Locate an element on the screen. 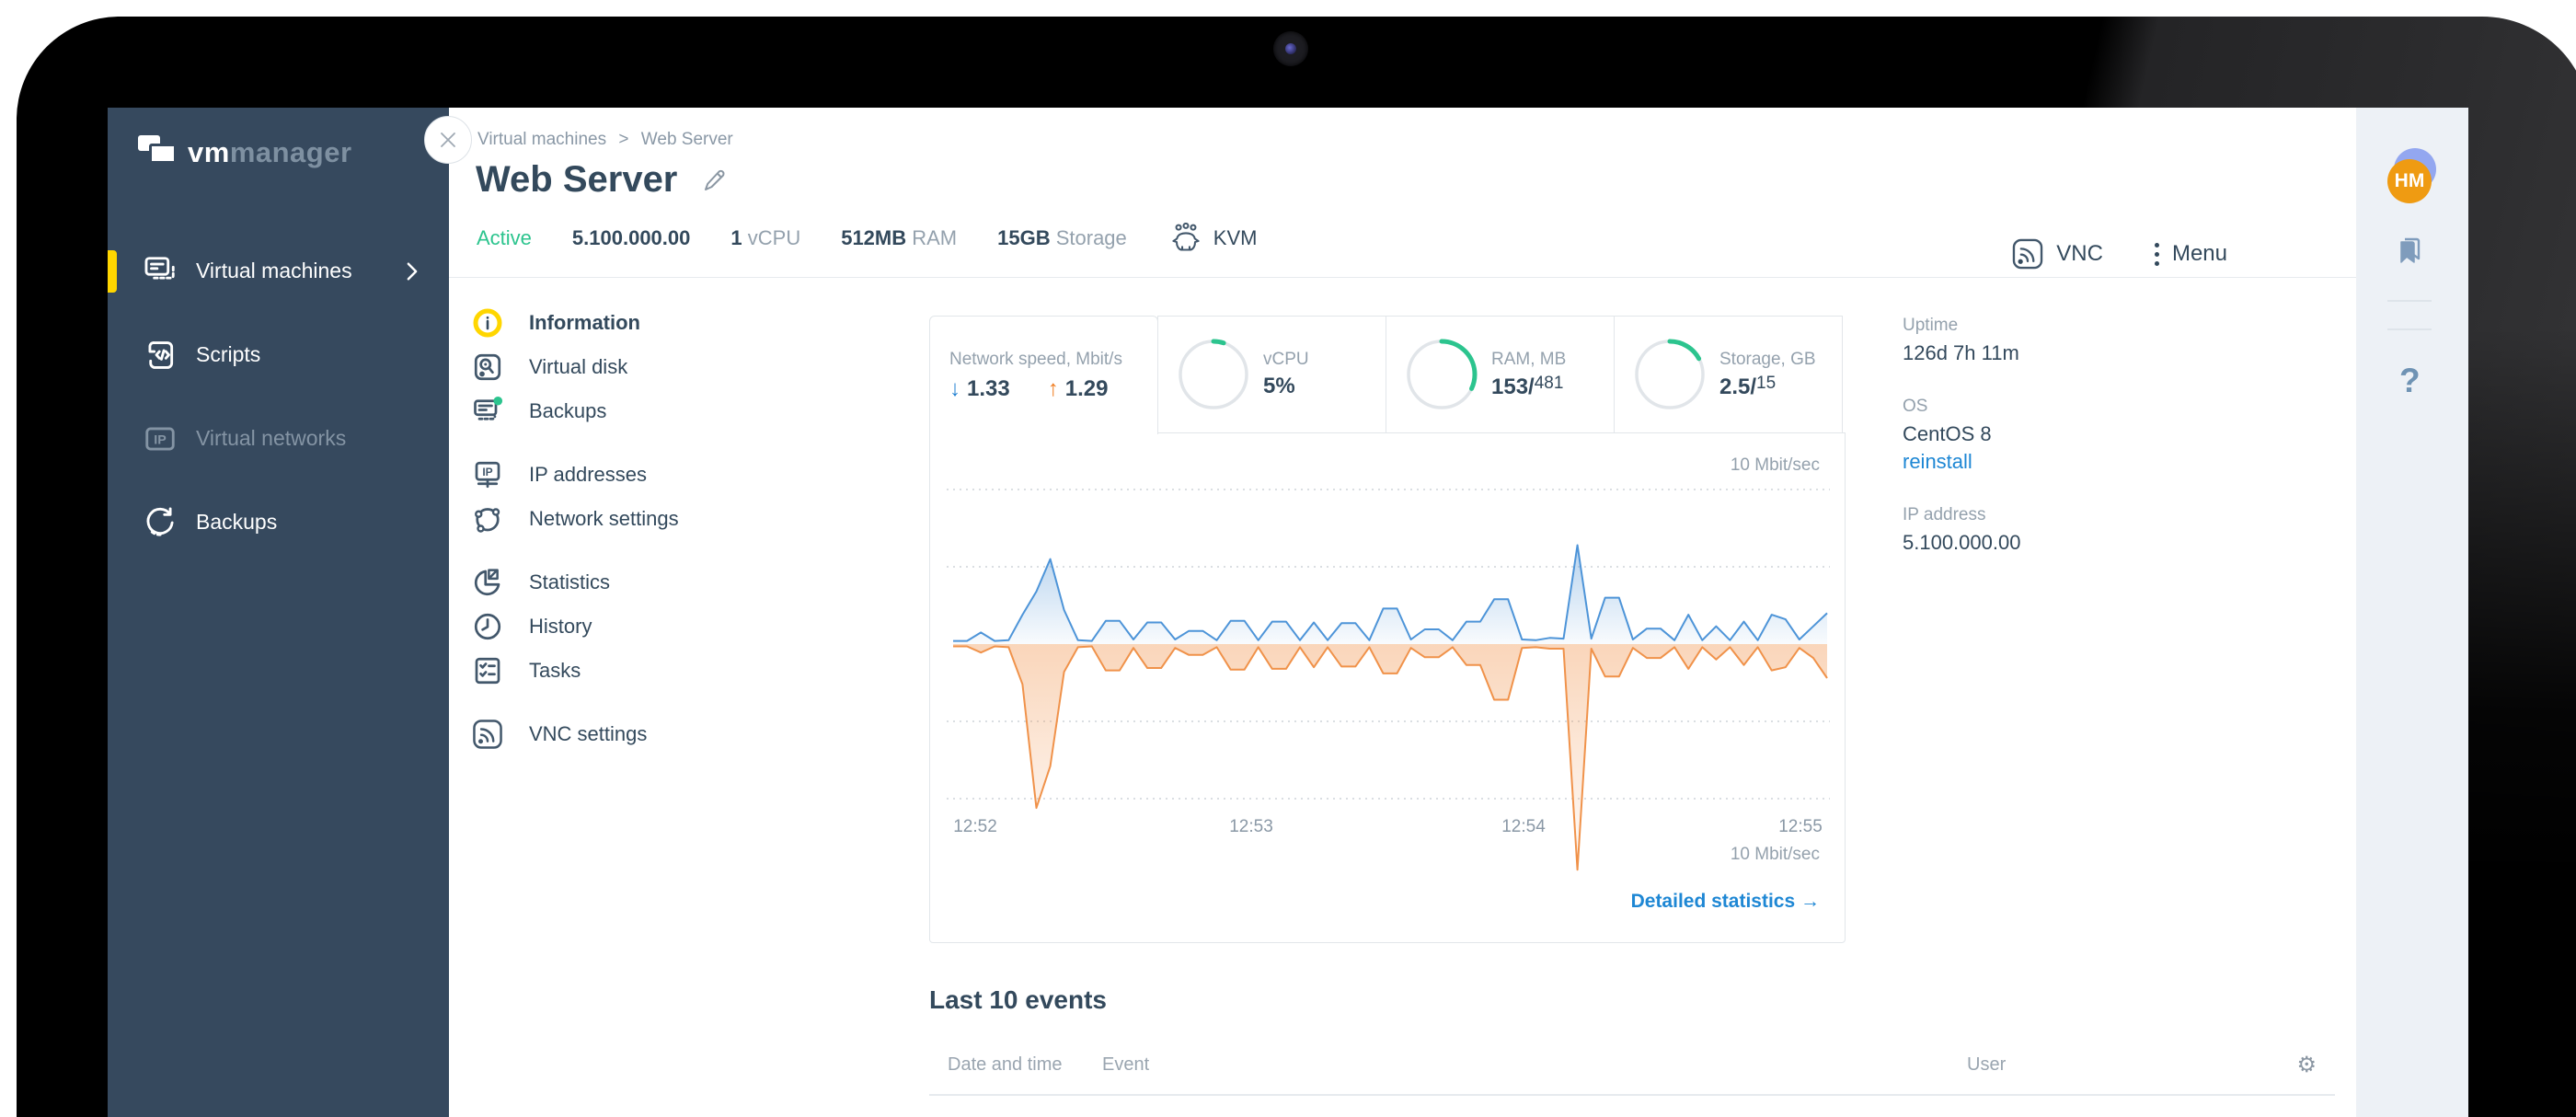 Image resolution: width=2576 pixels, height=1117 pixels. bottom-scale-label: 10 Mbit/sec is located at coordinates (1775, 854).